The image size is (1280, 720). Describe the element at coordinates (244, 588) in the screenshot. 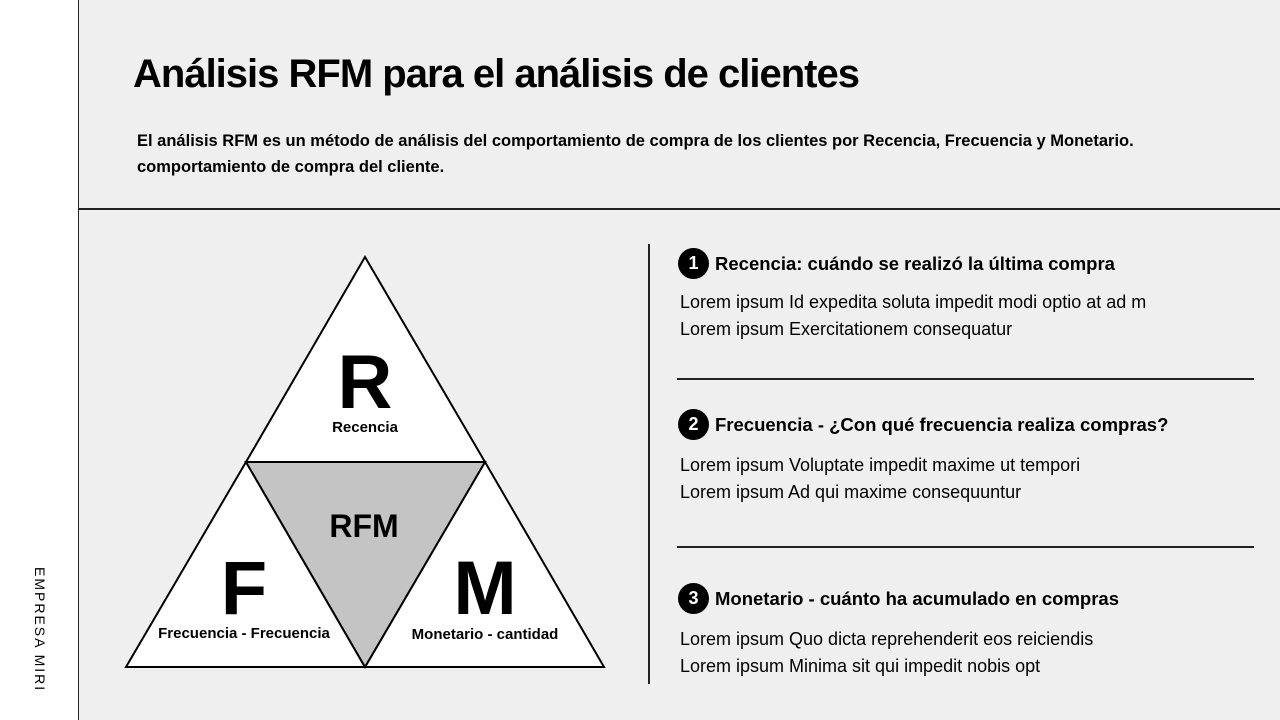

I see `f-letter: F` at that location.